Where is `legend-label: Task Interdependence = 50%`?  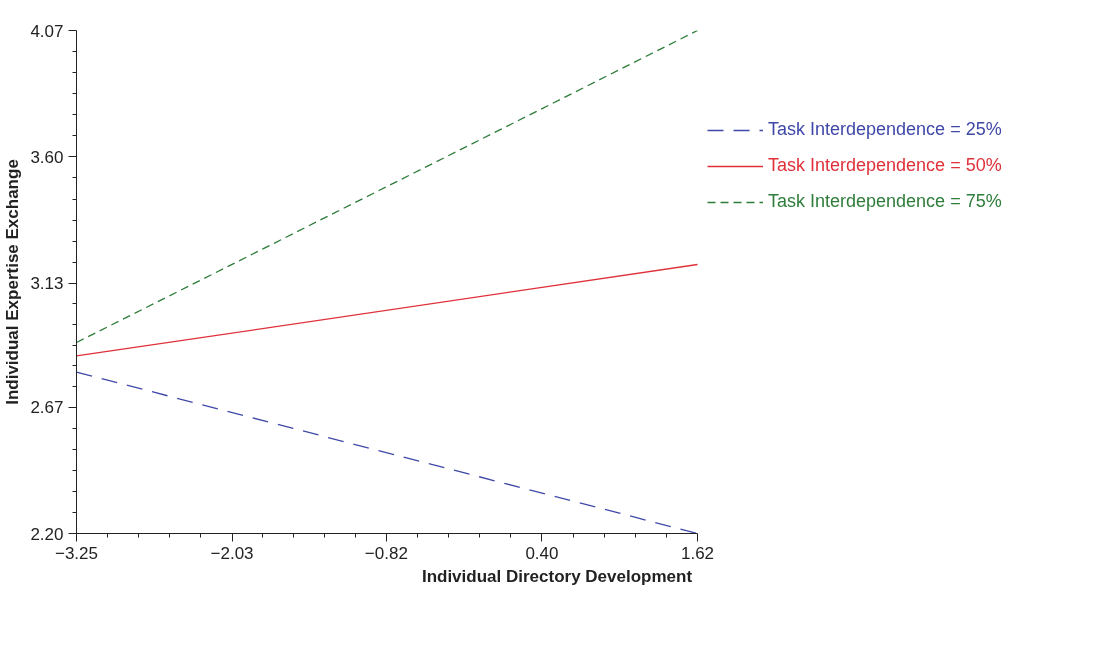 legend-label: Task Interdependence = 50% is located at coordinates (885, 165).